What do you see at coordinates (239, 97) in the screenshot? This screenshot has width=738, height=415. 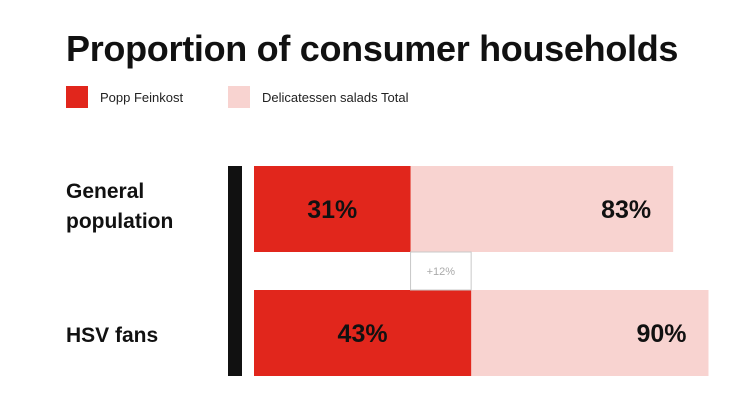 I see `legend-swatch-delicatessen-salads-total` at bounding box center [239, 97].